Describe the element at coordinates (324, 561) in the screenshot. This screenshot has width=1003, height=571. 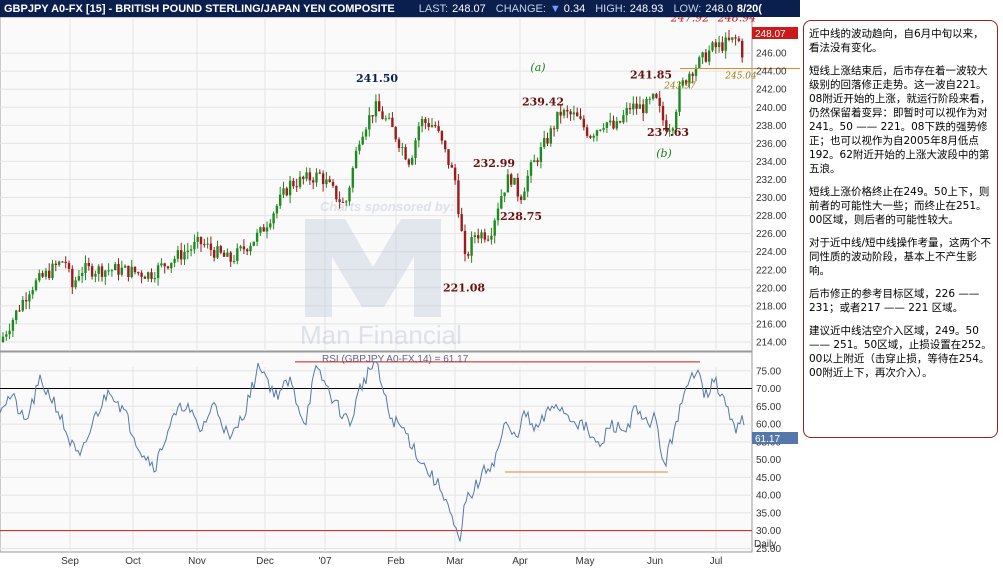
I see `x-tick-label: '07` at that location.